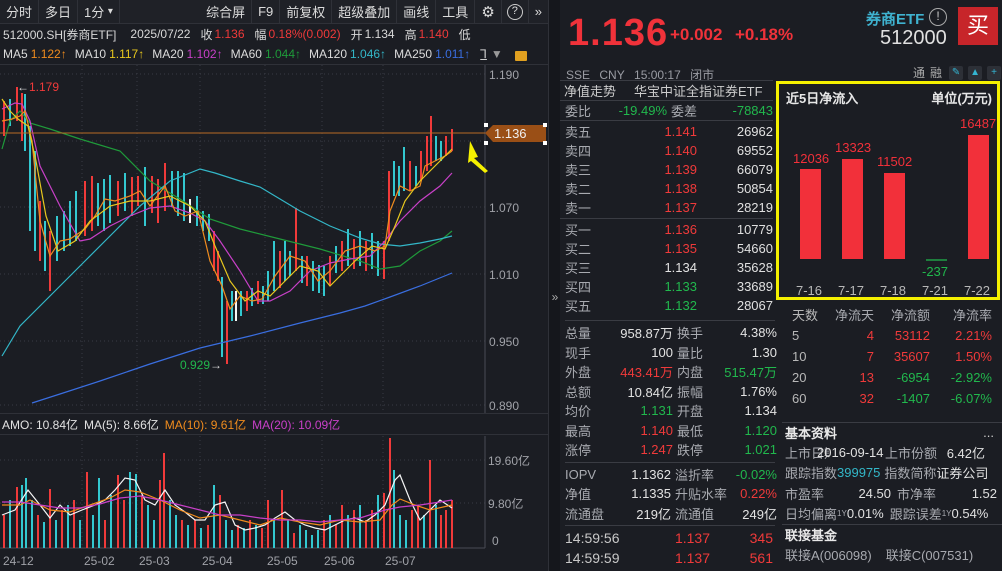 This screenshot has width=1002, height=571. Describe the element at coordinates (892, 335) in the screenshot. I see `table-row: 5 4 53112 2.21%` at that location.